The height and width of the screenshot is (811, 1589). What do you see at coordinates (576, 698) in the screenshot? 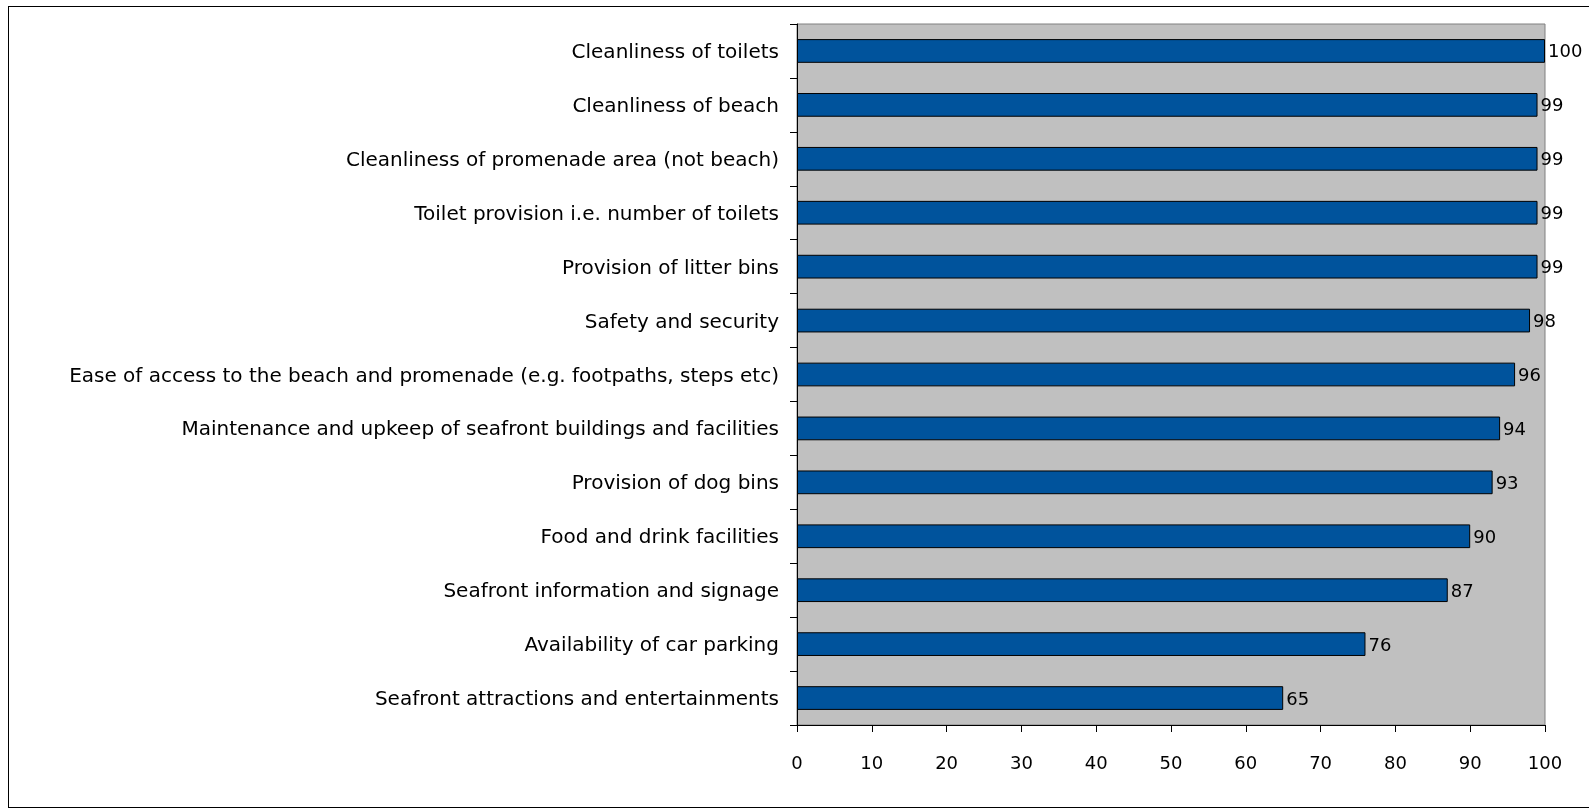
I see `y-tick-label: Seafront attractions and entertainments` at bounding box center [576, 698].